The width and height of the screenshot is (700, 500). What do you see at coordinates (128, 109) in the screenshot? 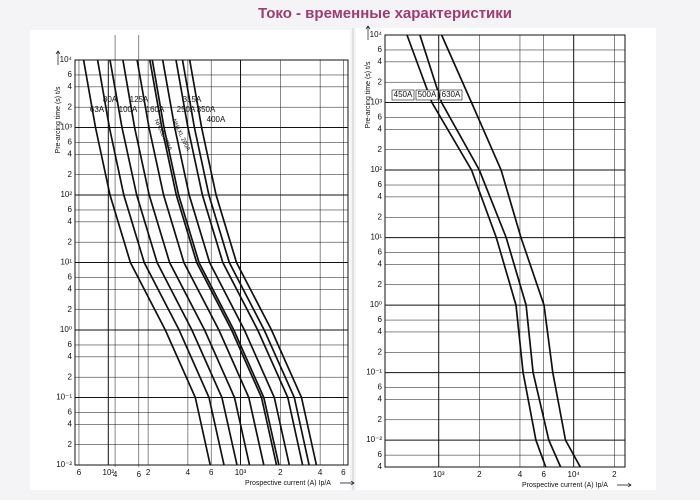
I see `series-label: 100A` at bounding box center [128, 109].